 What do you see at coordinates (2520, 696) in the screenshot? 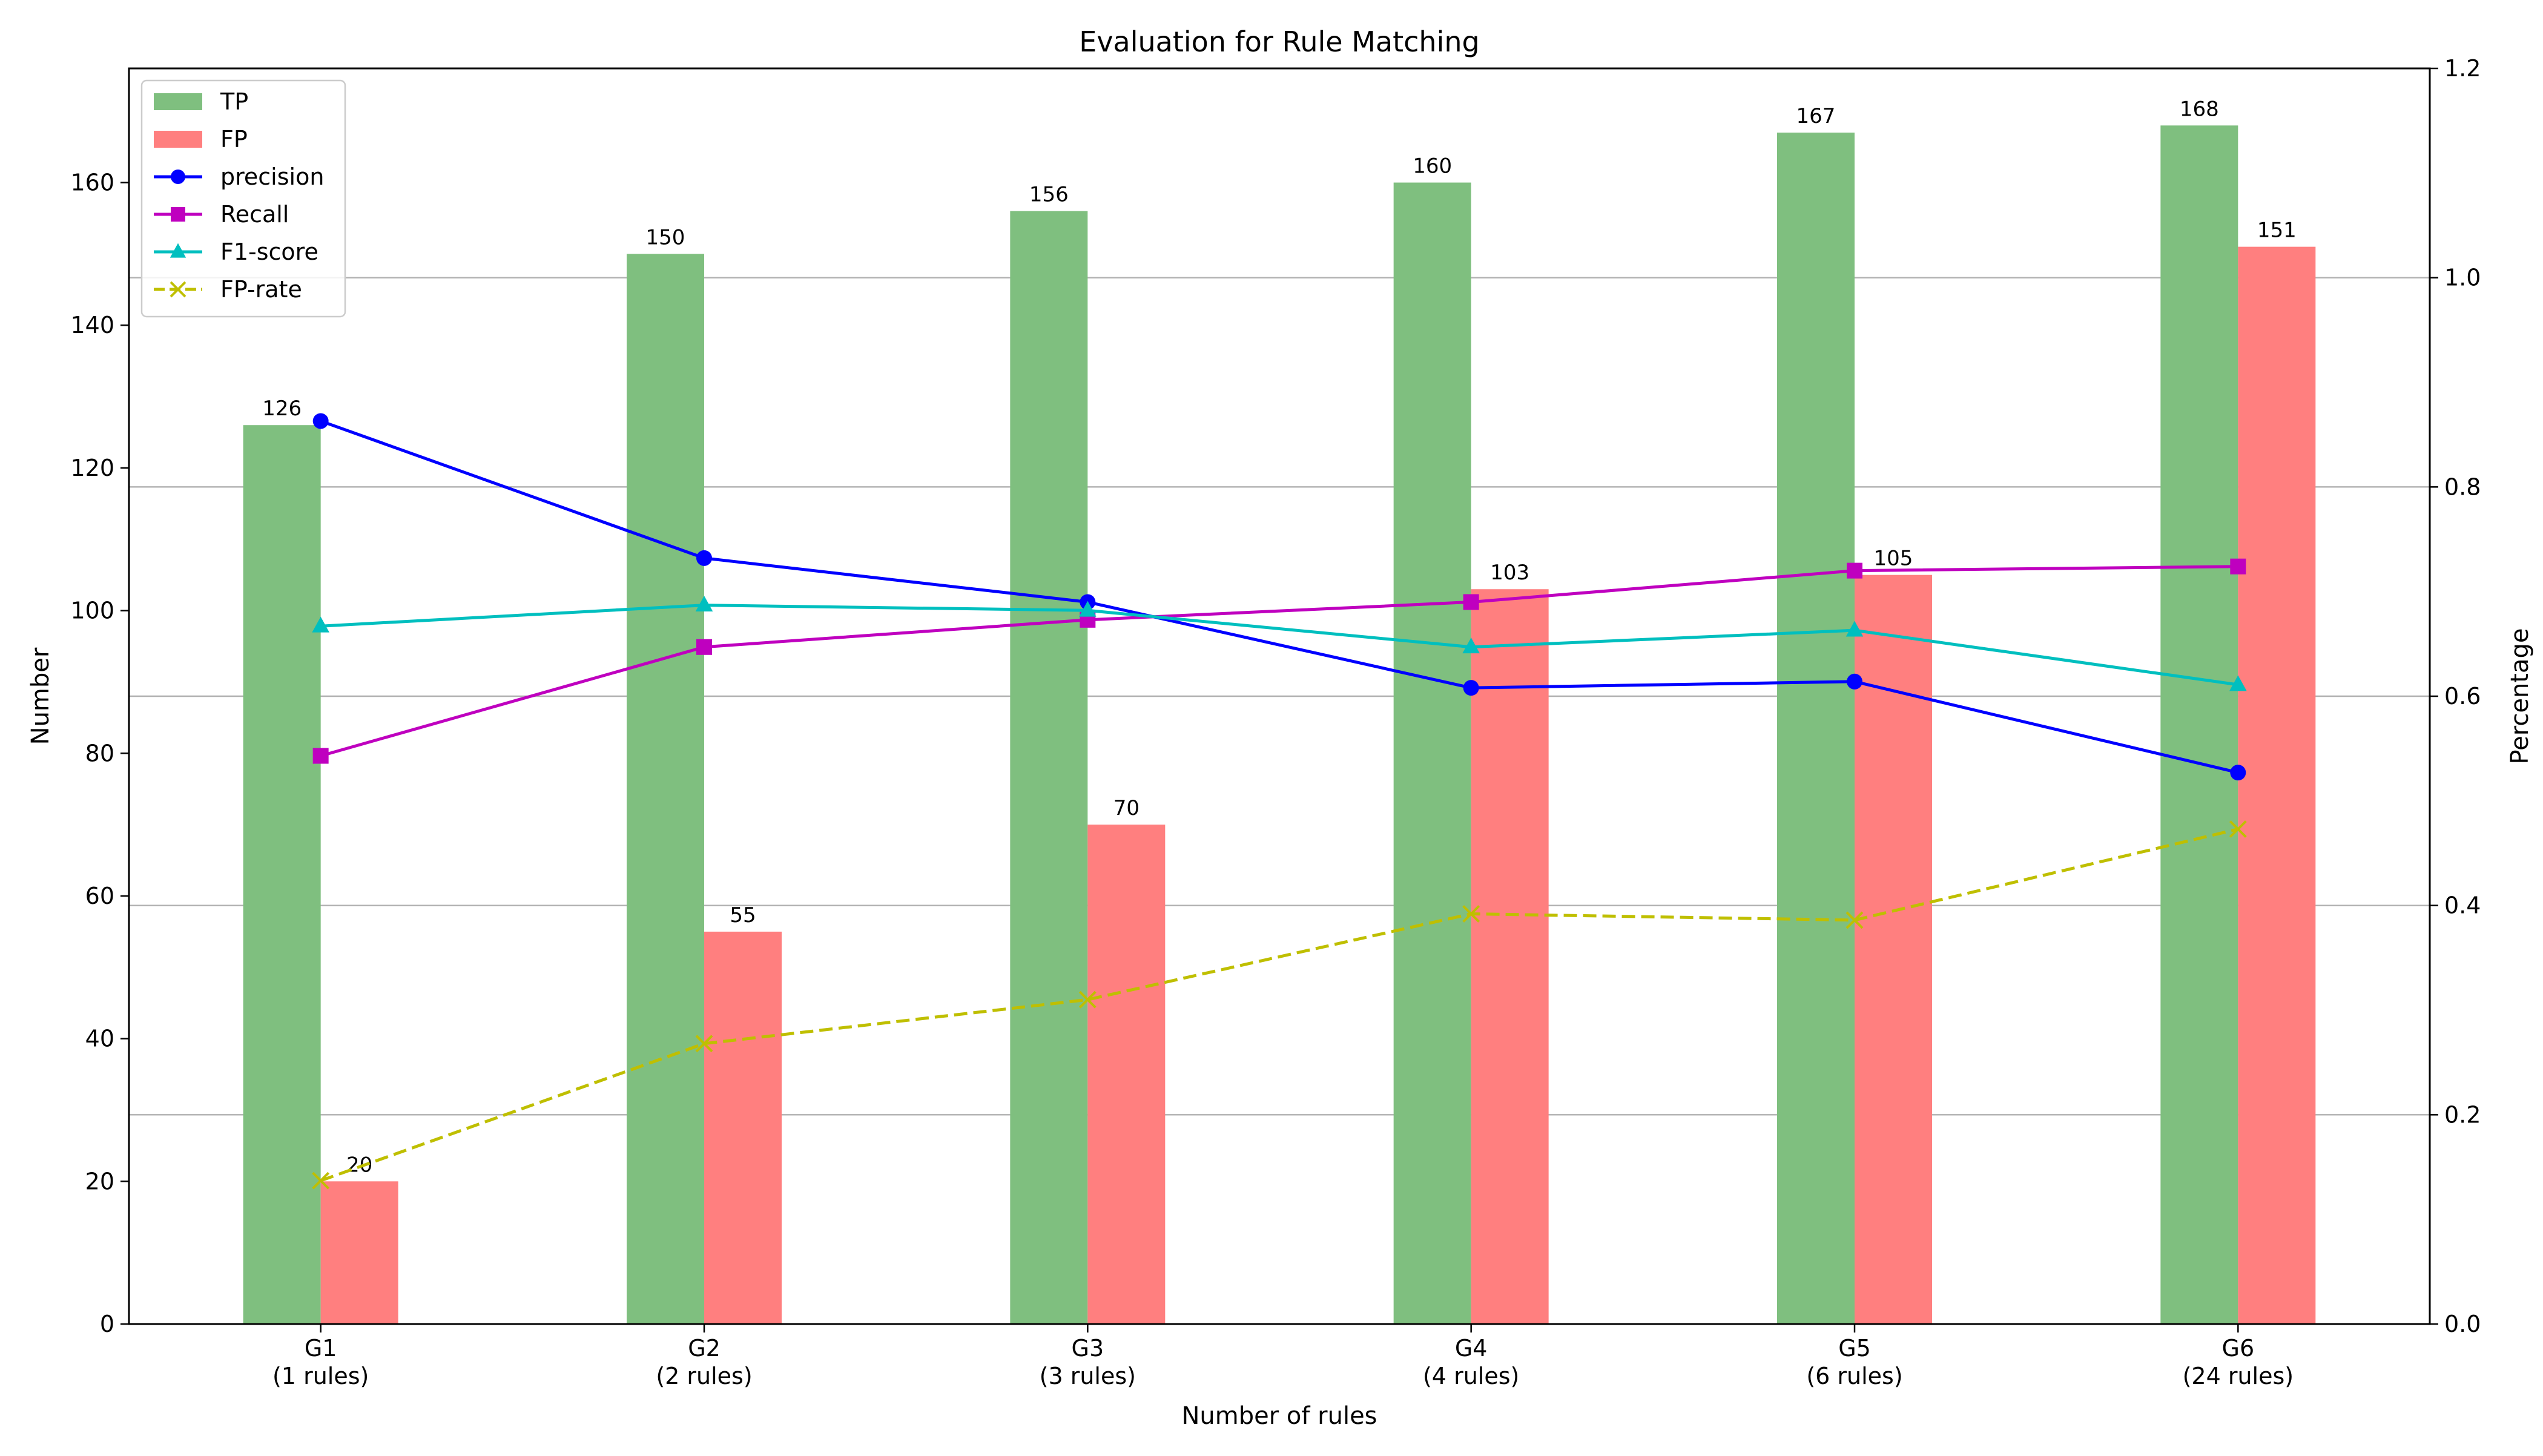
I see `y2-axis-label: Percentage` at bounding box center [2520, 696].